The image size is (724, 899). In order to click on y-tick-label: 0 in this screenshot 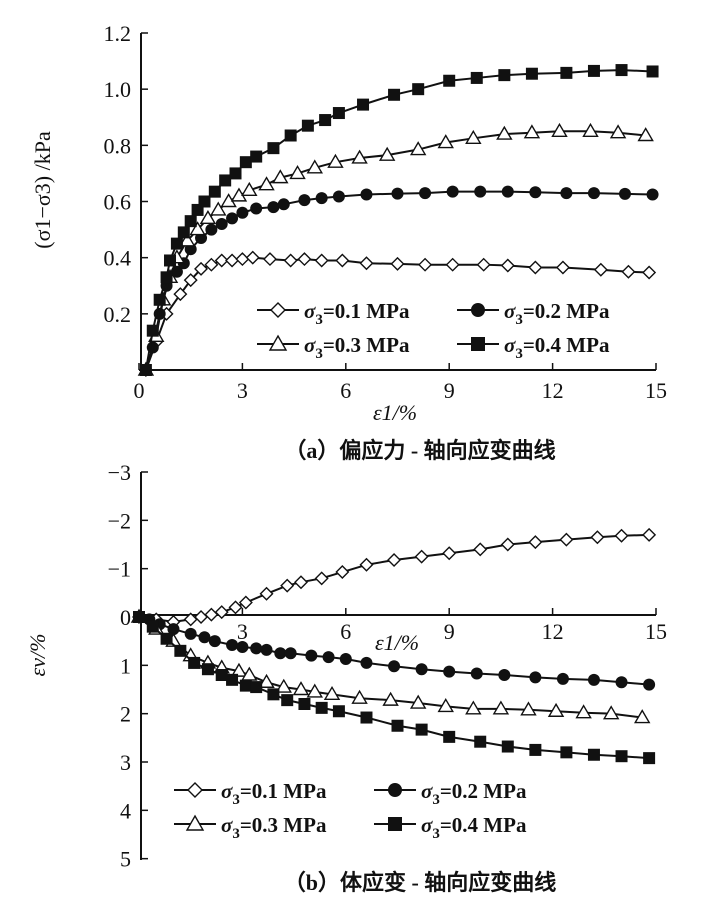, I will do `click(125, 617)`.